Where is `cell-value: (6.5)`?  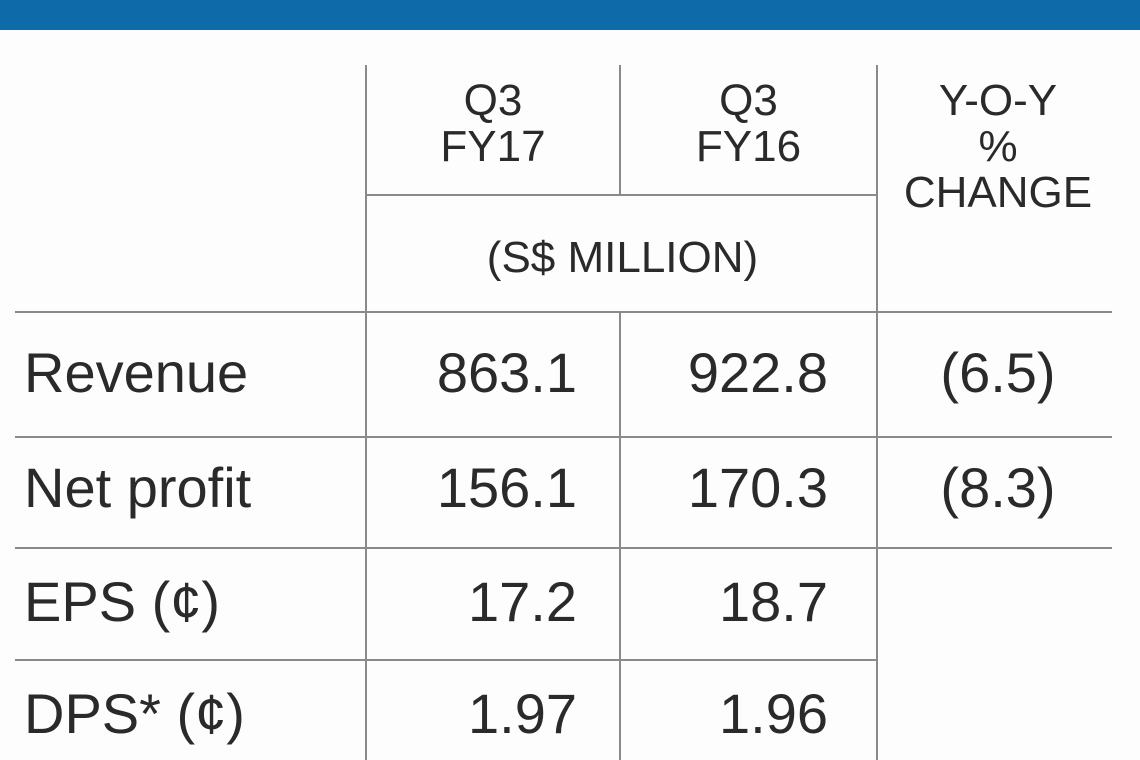 cell-value: (6.5) is located at coordinates (998, 372).